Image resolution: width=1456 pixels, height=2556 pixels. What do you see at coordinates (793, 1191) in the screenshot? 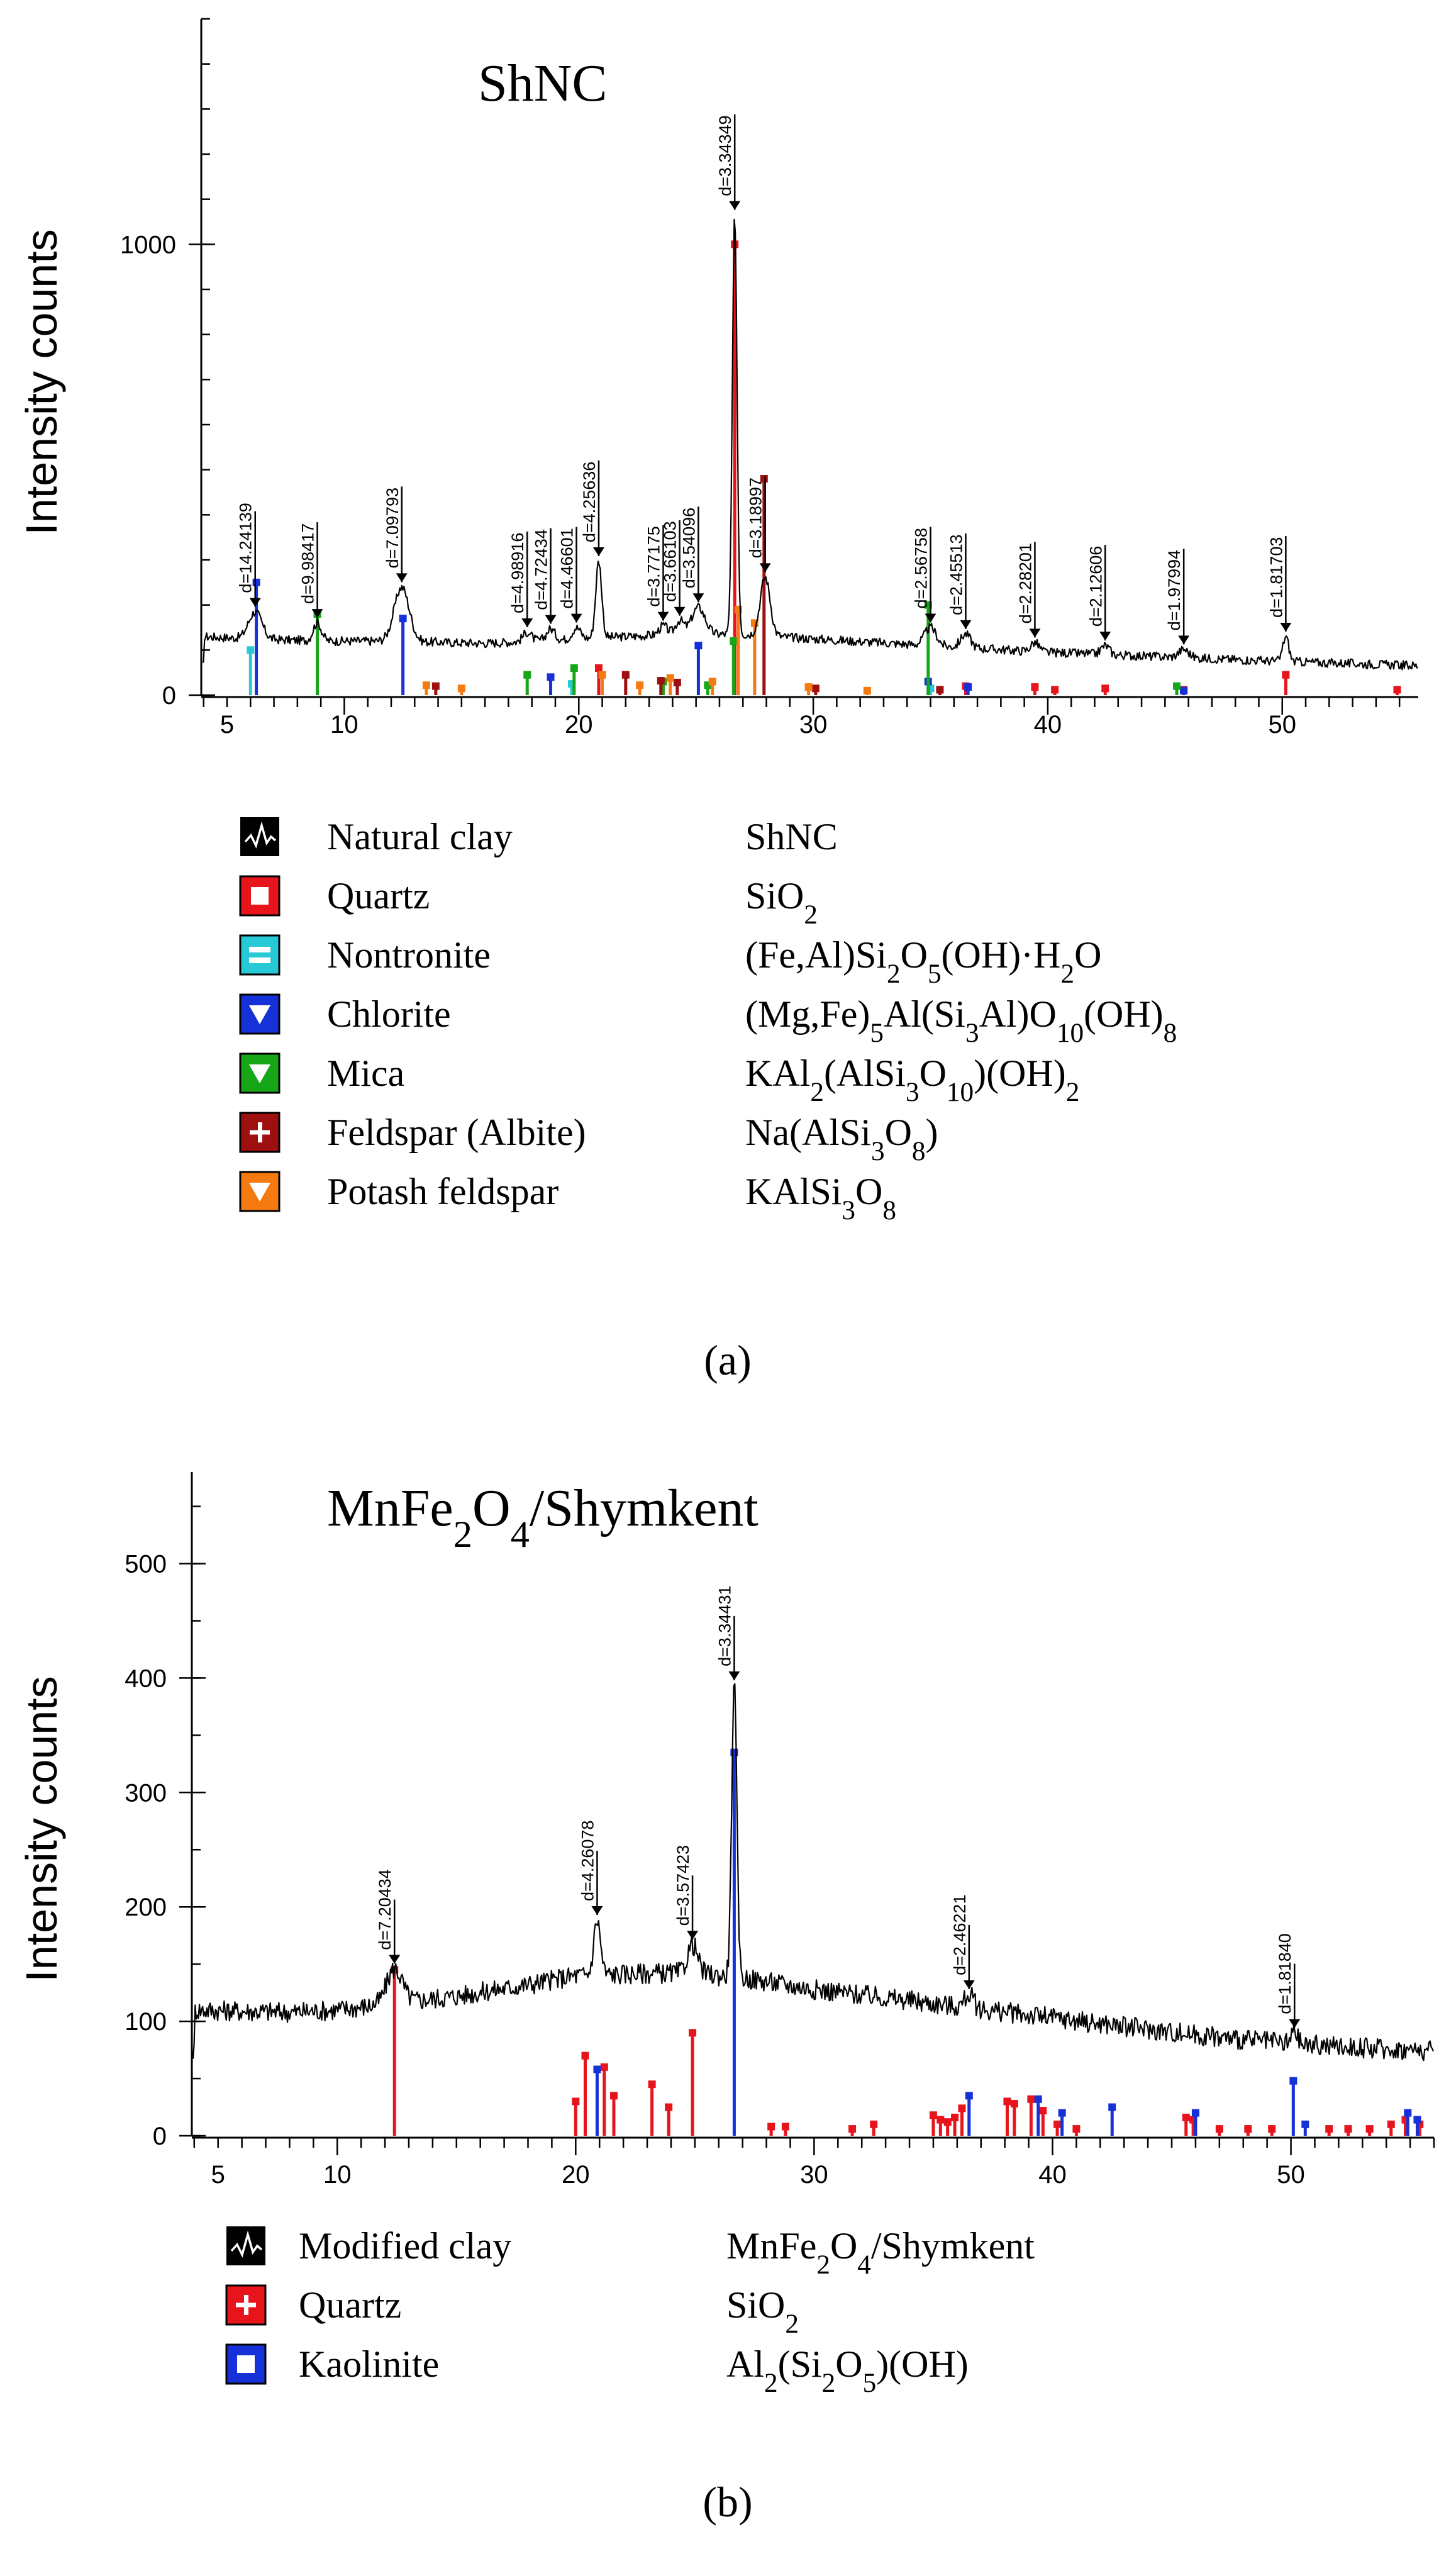
I see `text-run: KAlSi` at bounding box center [793, 1191].